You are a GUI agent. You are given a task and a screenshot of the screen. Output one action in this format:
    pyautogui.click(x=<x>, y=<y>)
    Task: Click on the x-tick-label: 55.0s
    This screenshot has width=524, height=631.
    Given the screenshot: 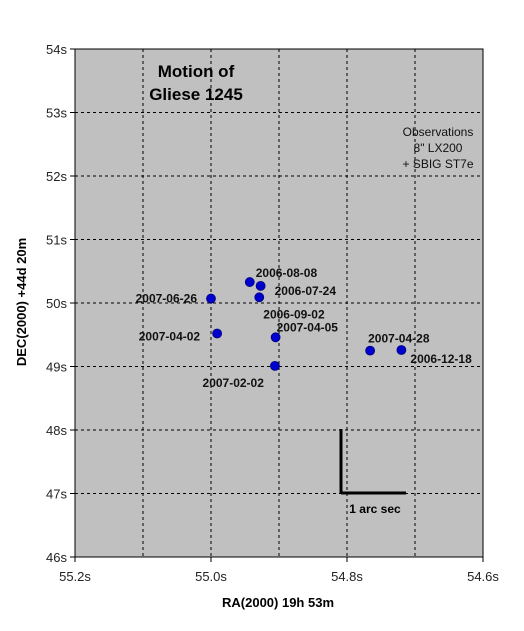 What is the action you would take?
    pyautogui.click(x=211, y=576)
    